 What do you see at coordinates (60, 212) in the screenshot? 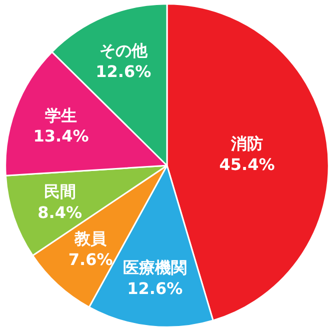
I see `data-label: 8.4%` at bounding box center [60, 212].